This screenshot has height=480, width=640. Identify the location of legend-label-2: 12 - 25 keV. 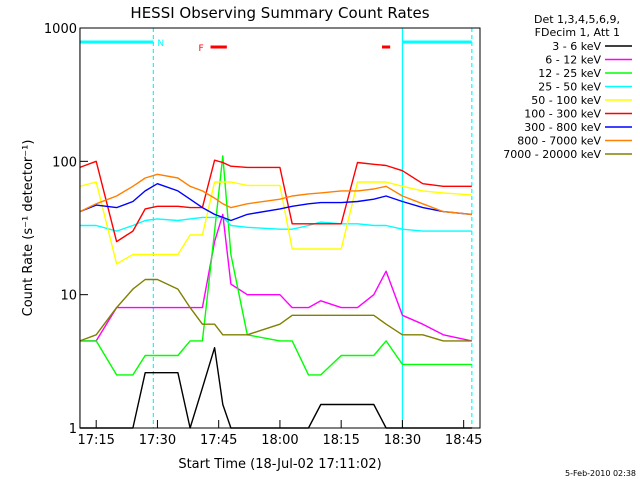
(569, 73).